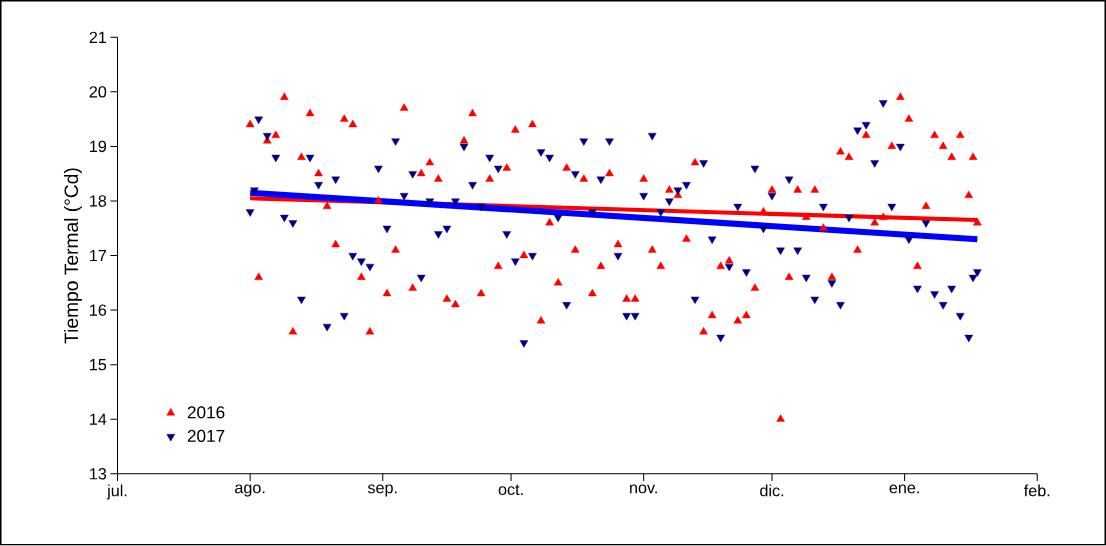 This screenshot has width=1106, height=546. What do you see at coordinates (1036, 490) in the screenshot?
I see `x-tick-label: feb.` at bounding box center [1036, 490].